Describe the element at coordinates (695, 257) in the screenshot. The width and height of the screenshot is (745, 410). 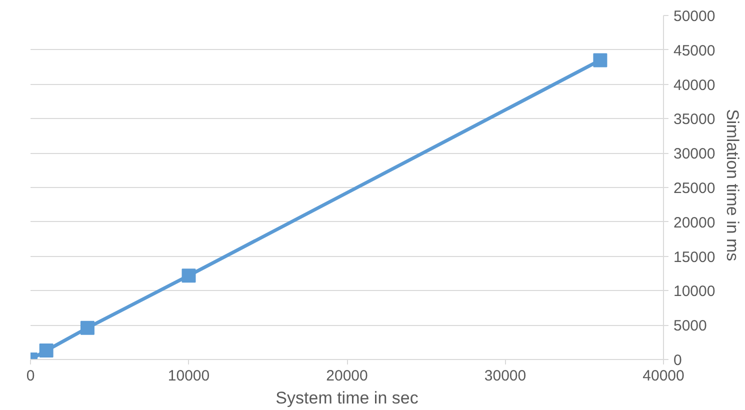
I see `y-tick-label: 15000` at that location.